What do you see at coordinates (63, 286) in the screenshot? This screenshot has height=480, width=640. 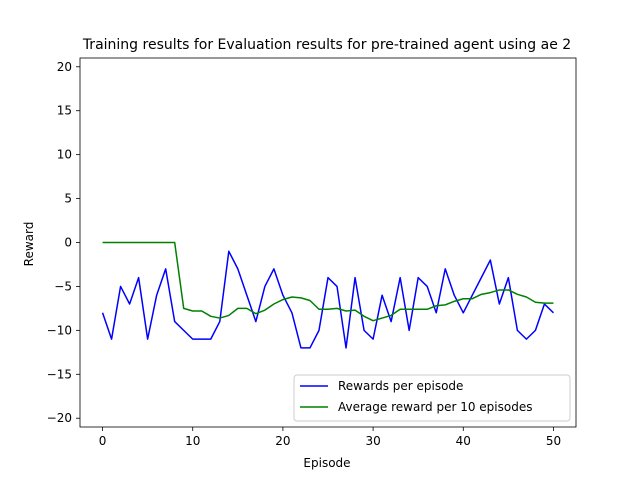 I see `y-tick-label: −5` at bounding box center [63, 286].